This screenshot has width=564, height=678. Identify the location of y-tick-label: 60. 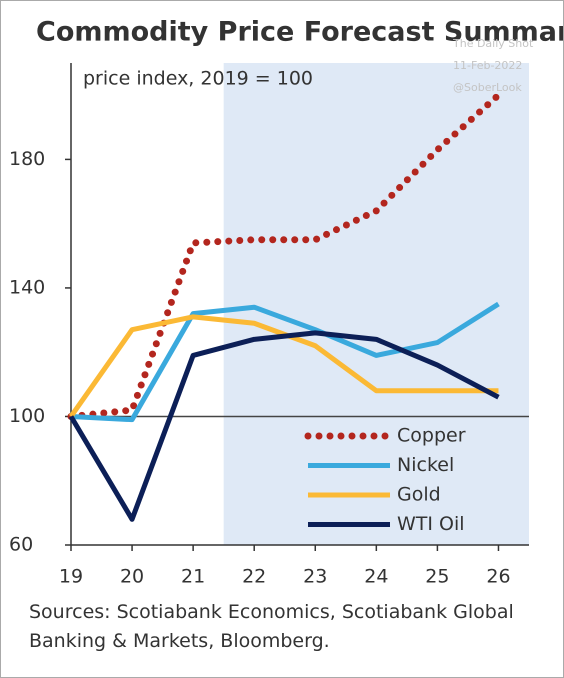
(21, 545).